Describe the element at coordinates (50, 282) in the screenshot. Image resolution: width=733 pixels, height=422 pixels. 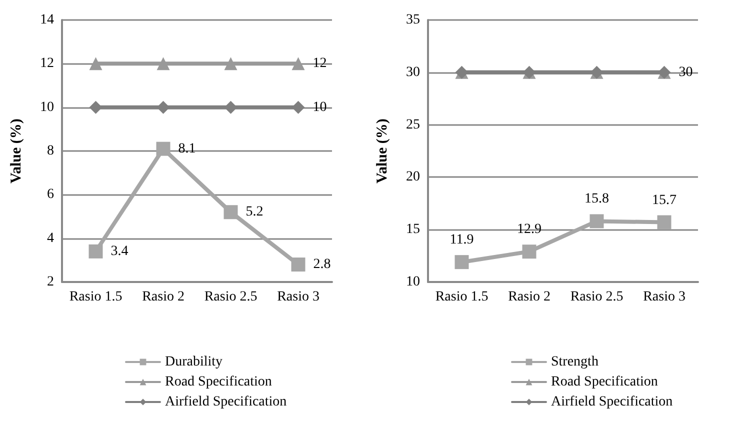
I see `y-tick-label: 2` at that location.